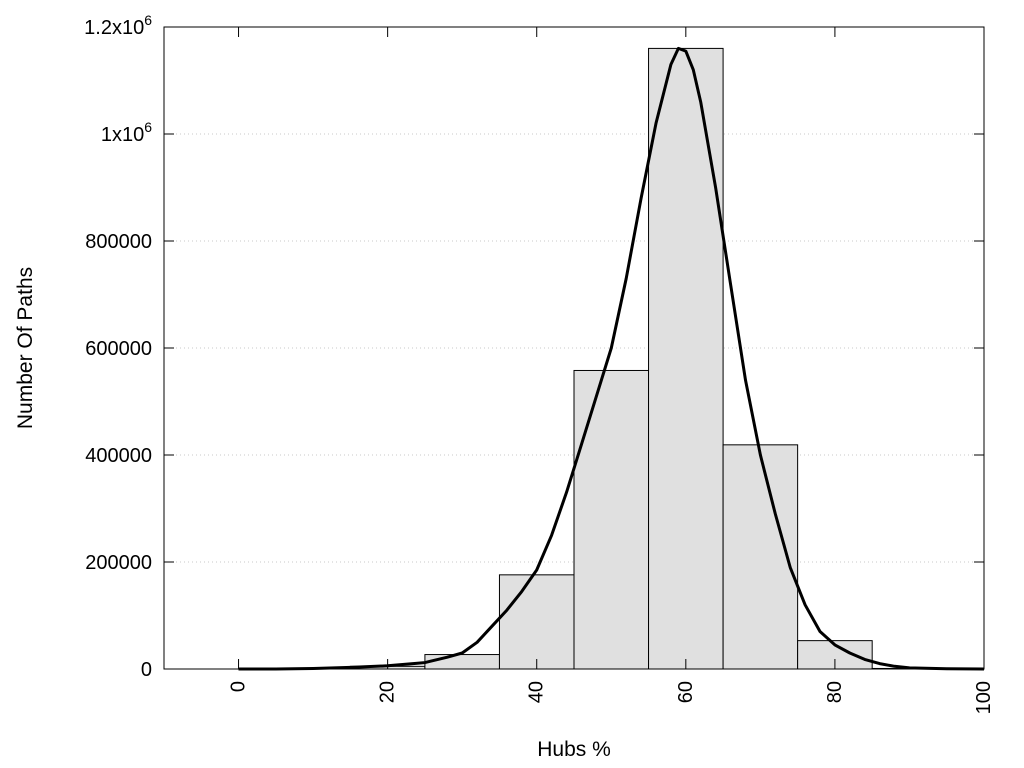 This screenshot has height=768, width=1024. Describe the element at coordinates (686, 692) in the screenshot. I see `x-tick-label: 60` at that location.